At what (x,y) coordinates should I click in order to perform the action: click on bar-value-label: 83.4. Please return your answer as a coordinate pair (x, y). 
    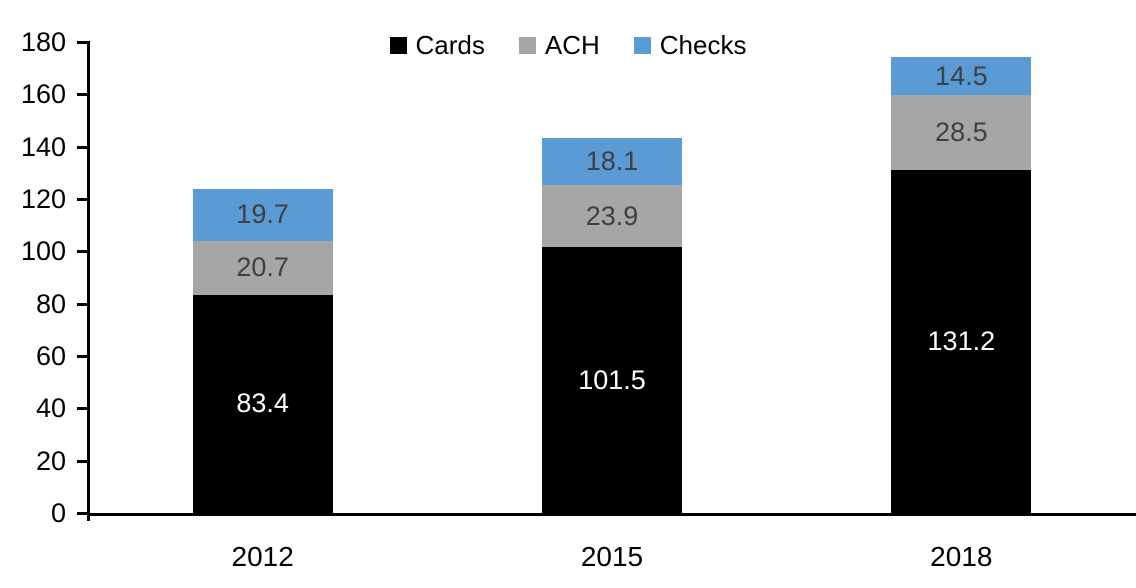
    Looking at the image, I should click on (262, 403).